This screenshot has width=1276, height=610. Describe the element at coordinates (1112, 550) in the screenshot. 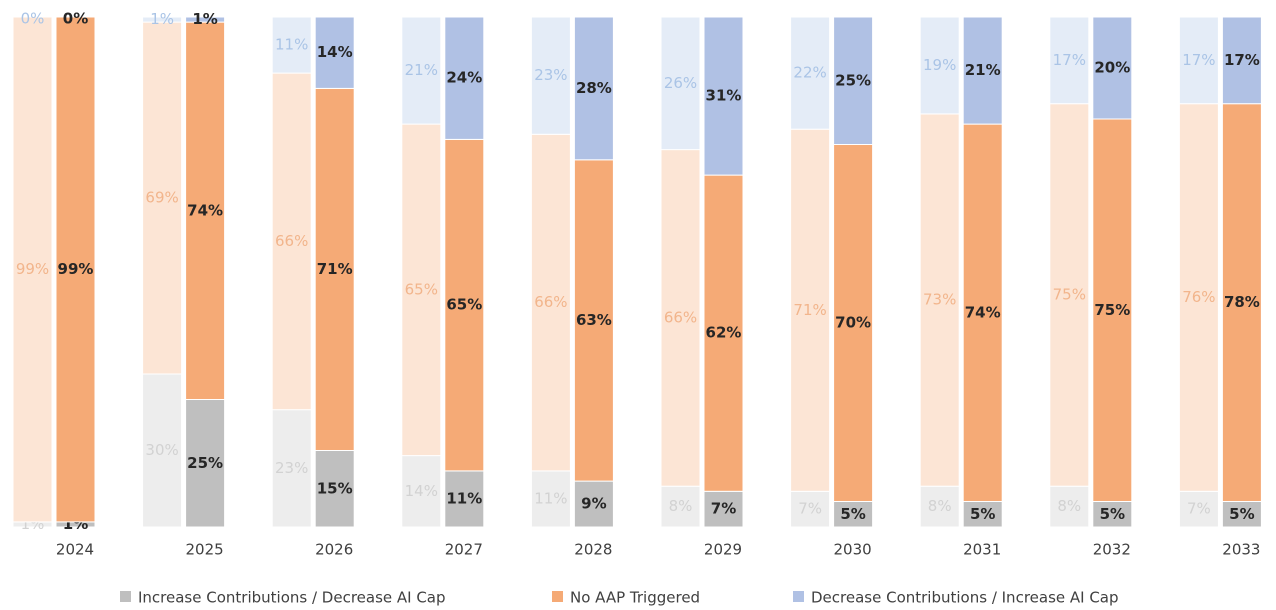

I see `x-tick-label: 2032` at that location.